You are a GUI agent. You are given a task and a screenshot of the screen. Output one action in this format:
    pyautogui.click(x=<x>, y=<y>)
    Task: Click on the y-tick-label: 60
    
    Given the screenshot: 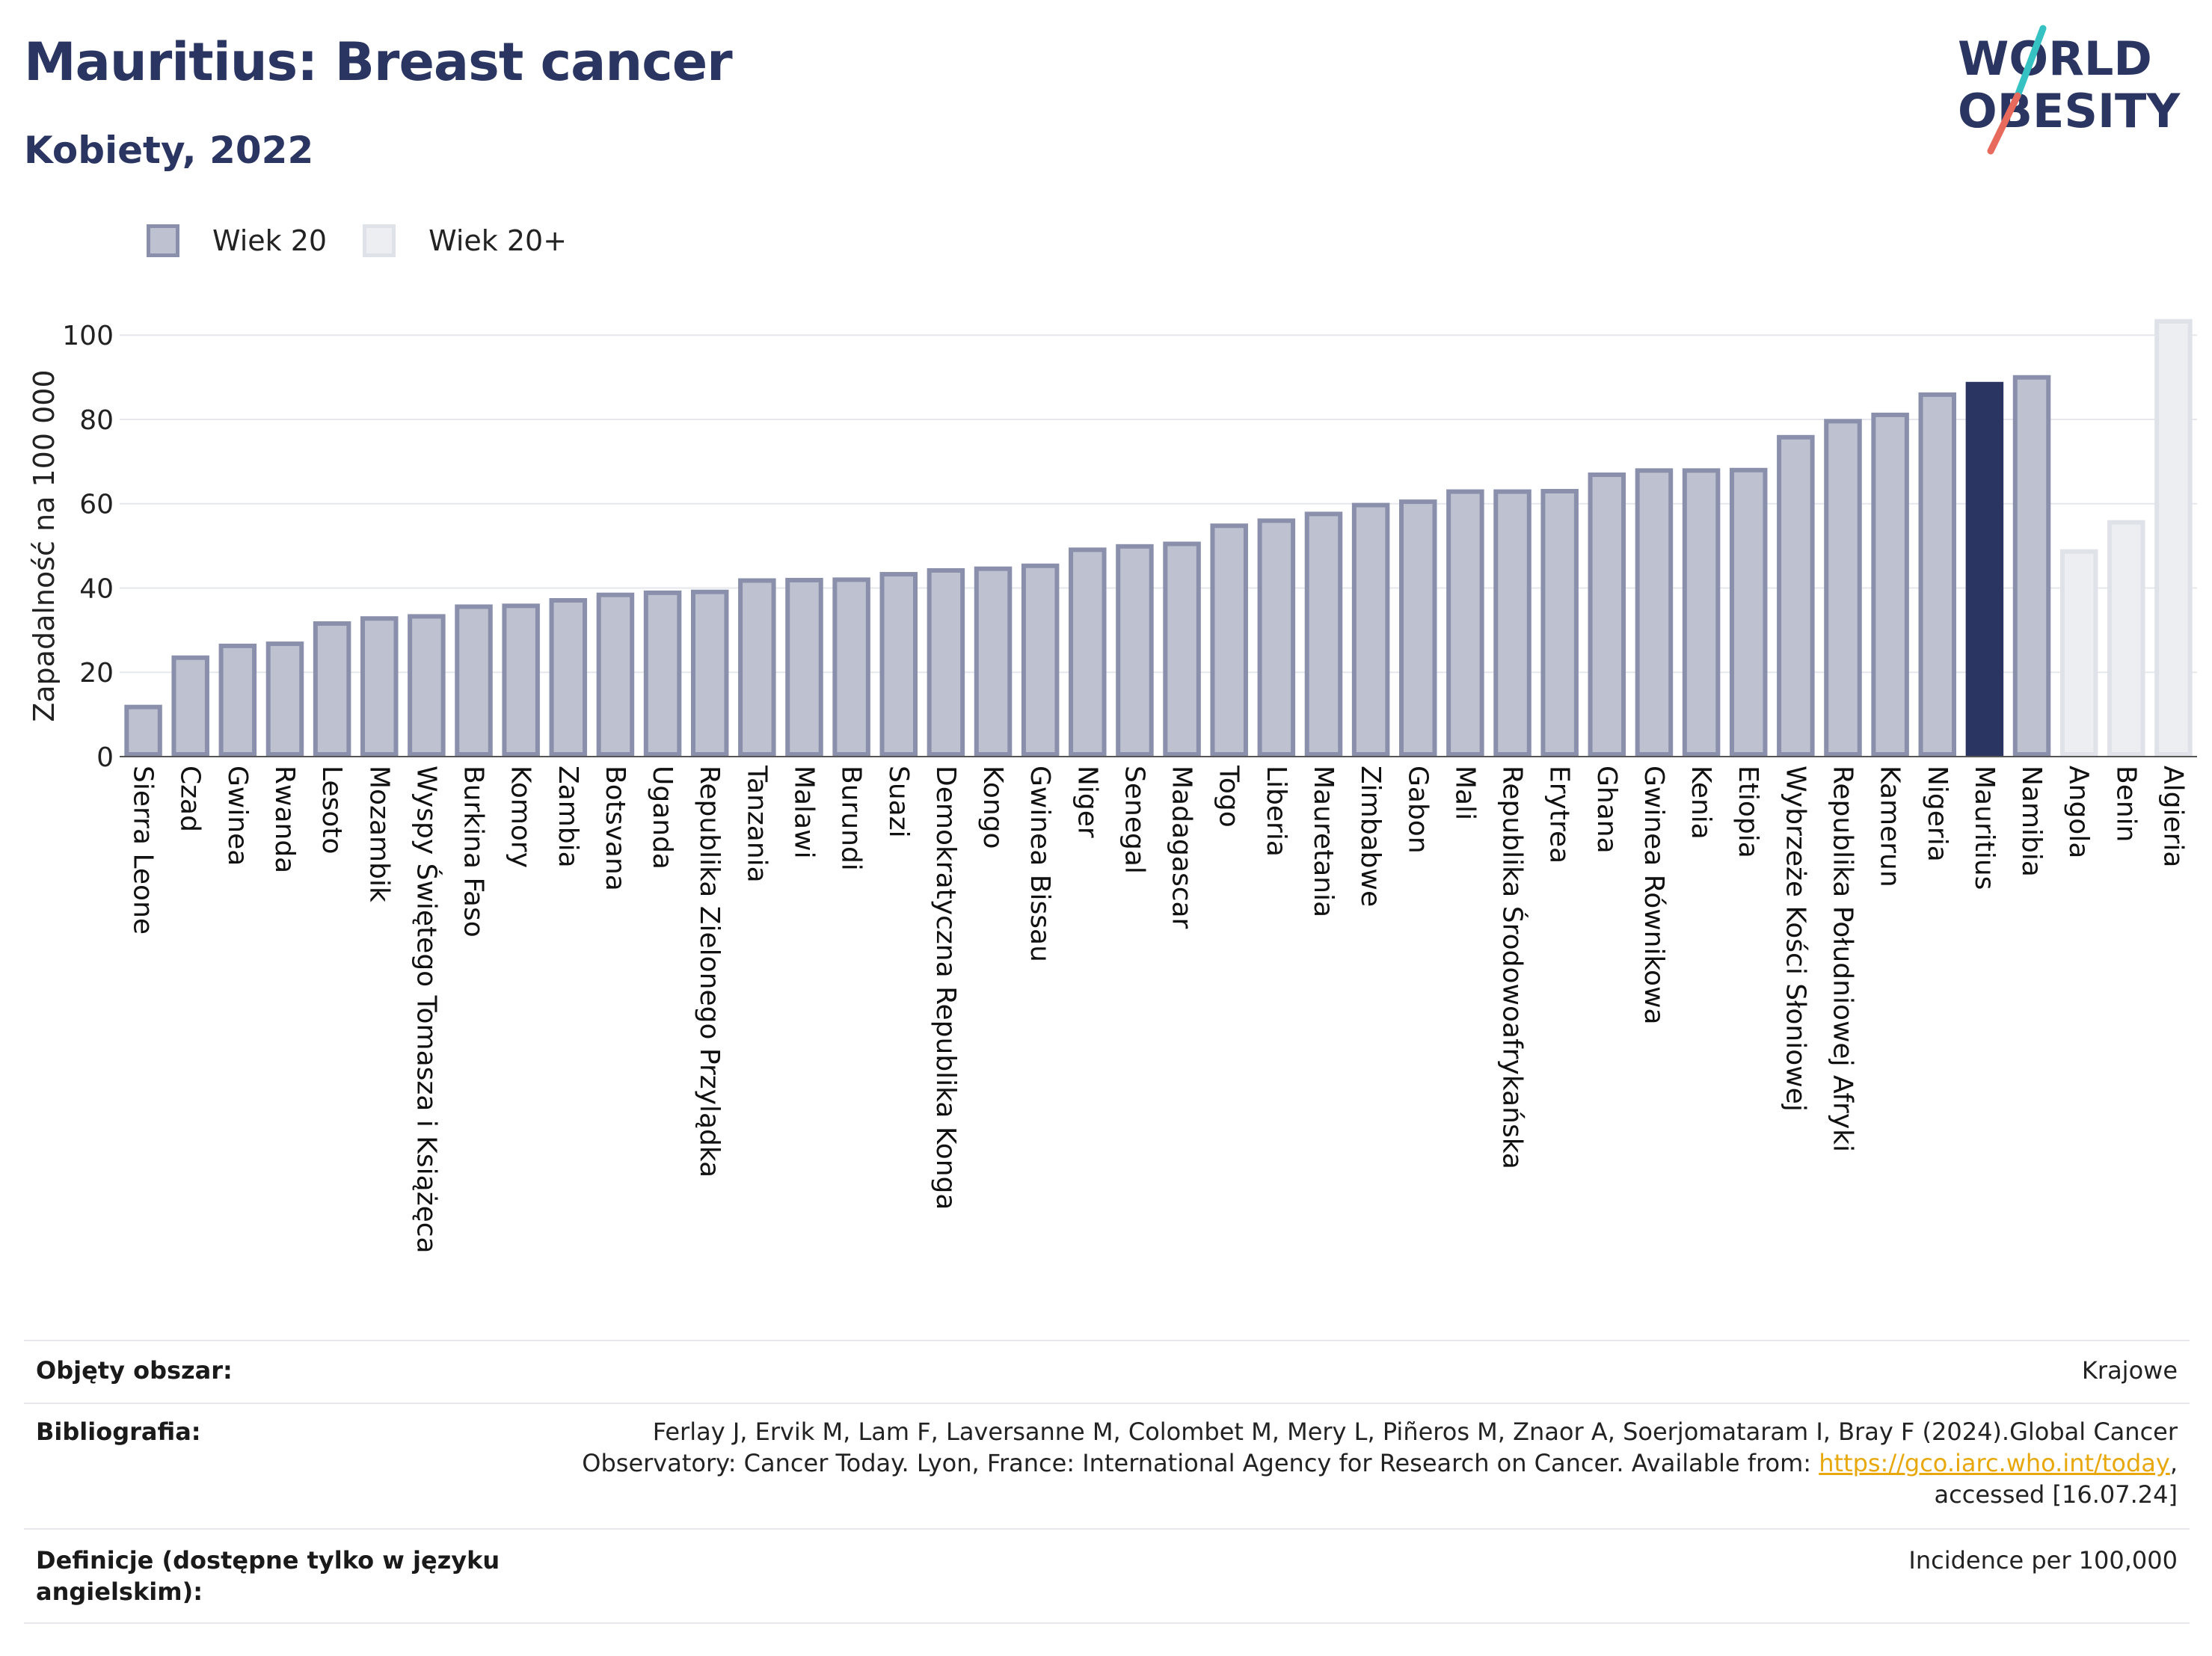 What is the action you would take?
    pyautogui.click(x=96, y=505)
    